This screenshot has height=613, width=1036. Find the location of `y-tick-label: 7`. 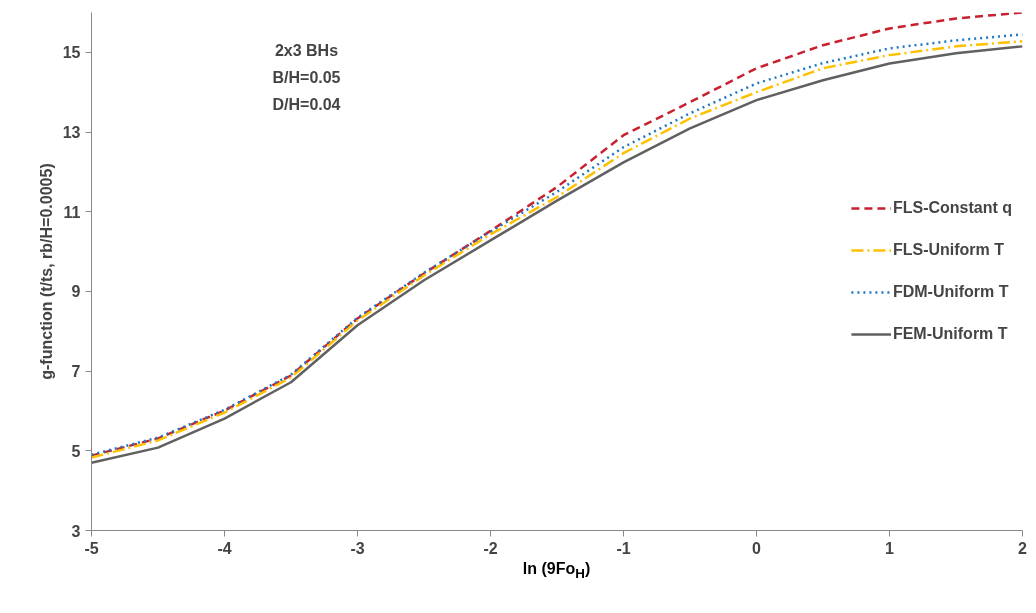

y-tick-label: 7 is located at coordinates (76, 372).